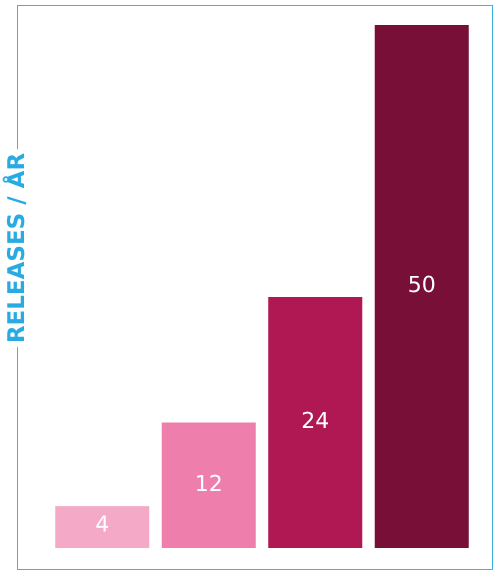 This screenshot has height=577, width=500. I want to click on data-label: 4, so click(102, 525).